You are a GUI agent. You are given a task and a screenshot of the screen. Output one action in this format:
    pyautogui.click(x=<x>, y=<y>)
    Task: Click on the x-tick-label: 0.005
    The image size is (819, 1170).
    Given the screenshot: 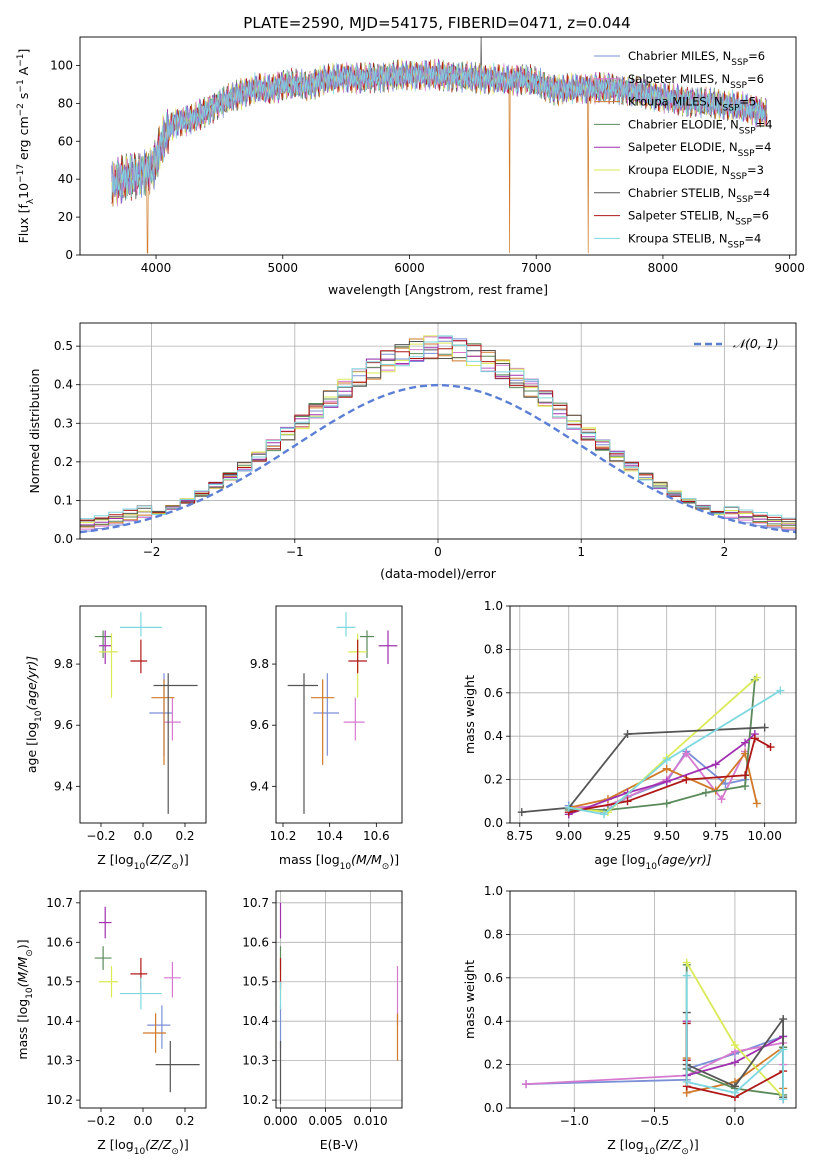 What is the action you would take?
    pyautogui.click(x=325, y=1121)
    